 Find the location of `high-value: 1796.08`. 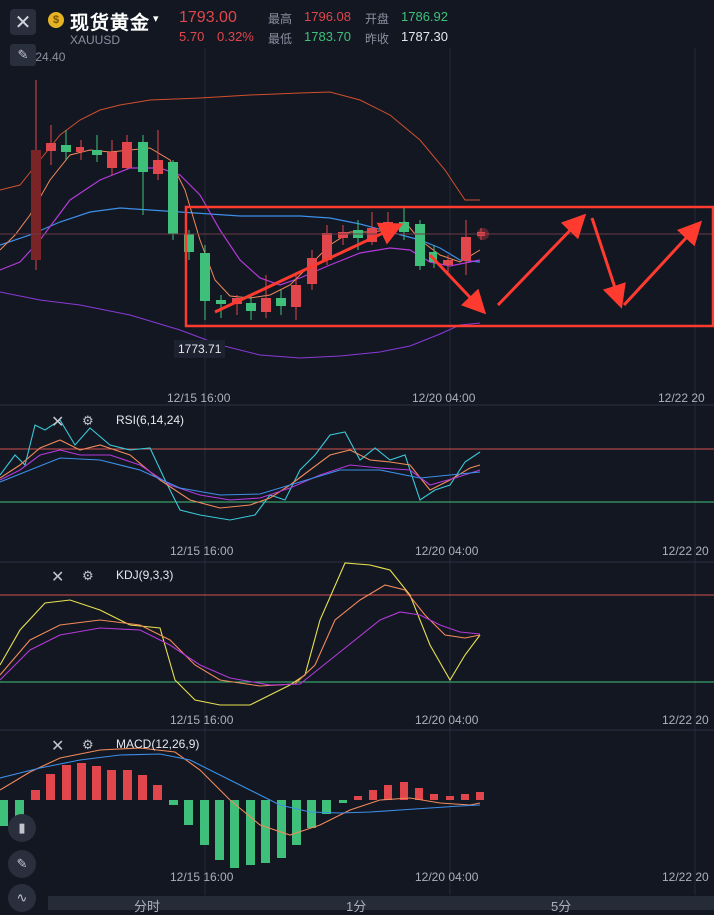

high-value: 1796.08 is located at coordinates (327, 16).